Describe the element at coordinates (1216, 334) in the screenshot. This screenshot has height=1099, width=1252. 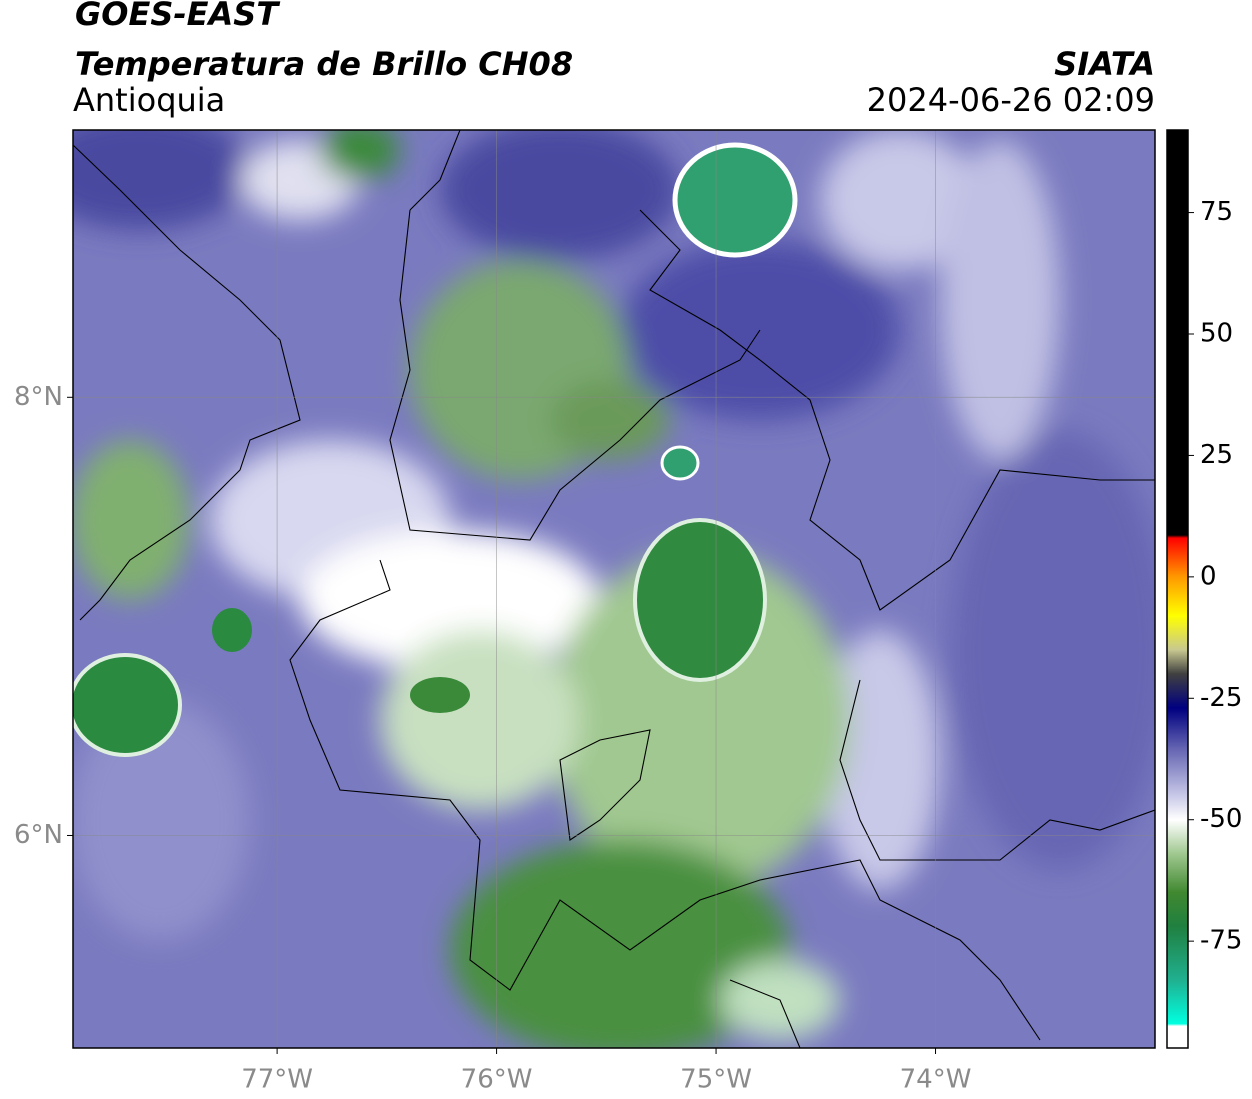
I see `colorbar-tick-label: 50` at that location.